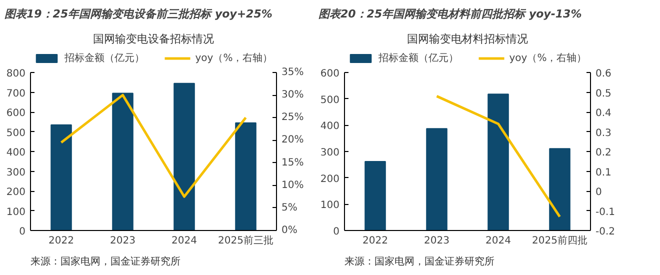 Image resolution: width=660 pixels, height=275 pixels. I want to click on y2-tick-label: 0.4, so click(604, 113).